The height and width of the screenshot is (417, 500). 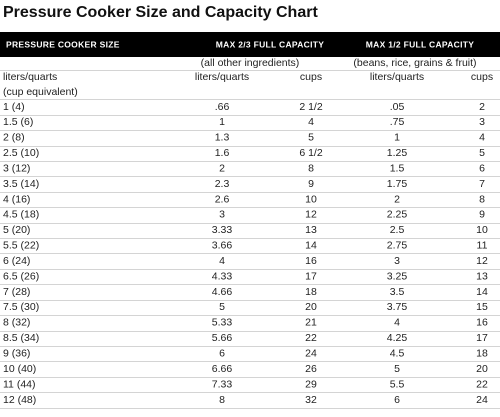 I want to click on table-cell: 32, so click(x=311, y=400).